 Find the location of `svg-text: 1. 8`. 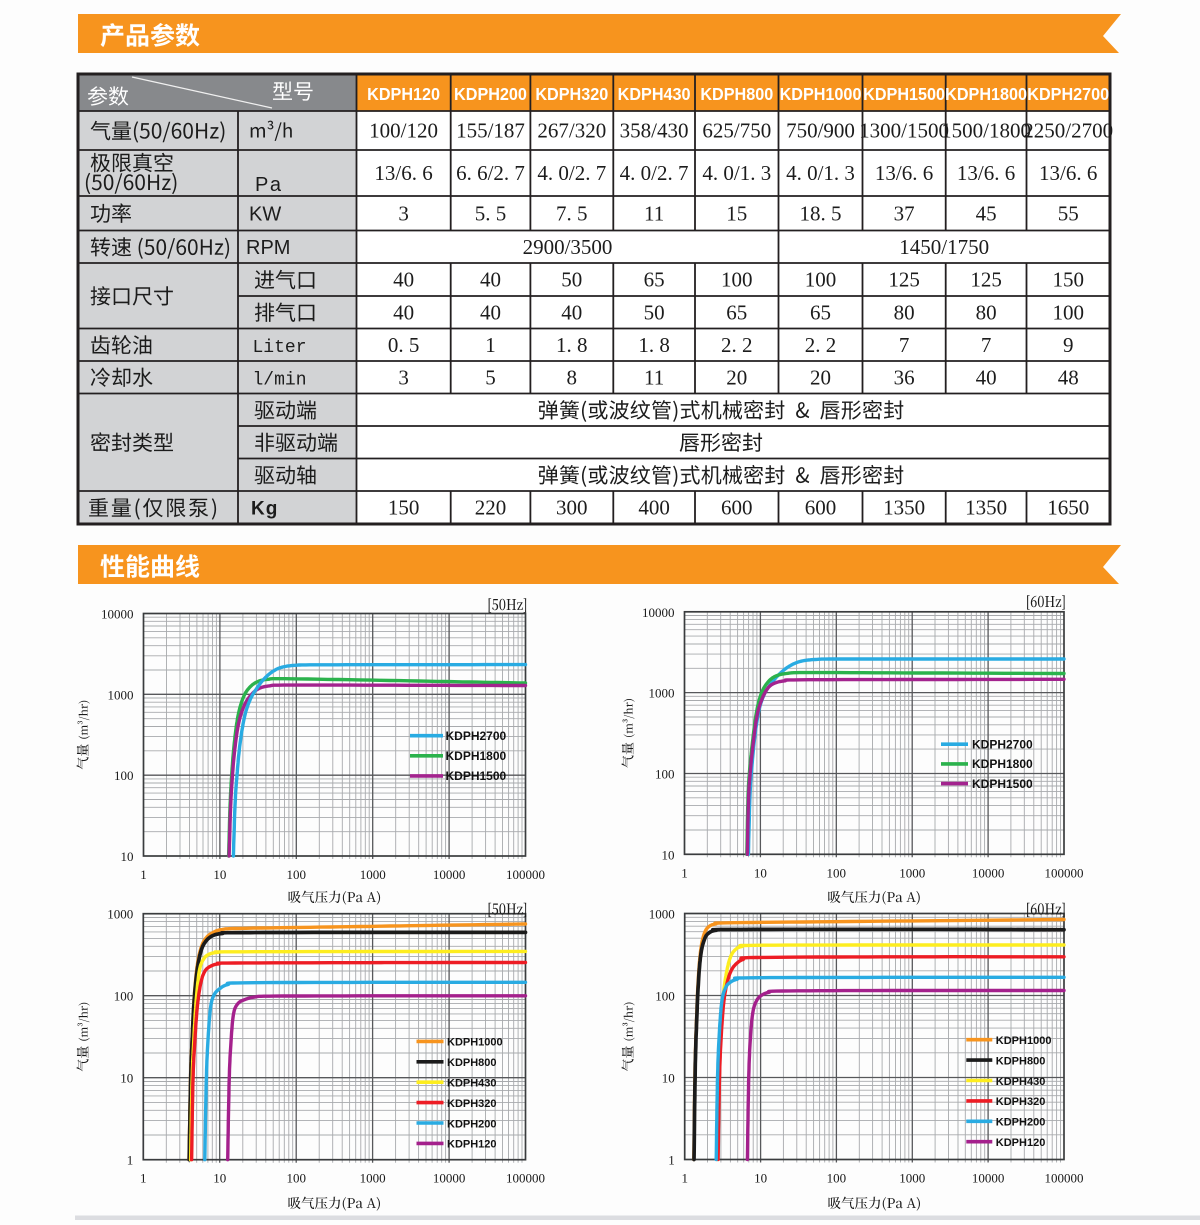

svg-text: 1. 8 is located at coordinates (654, 345).